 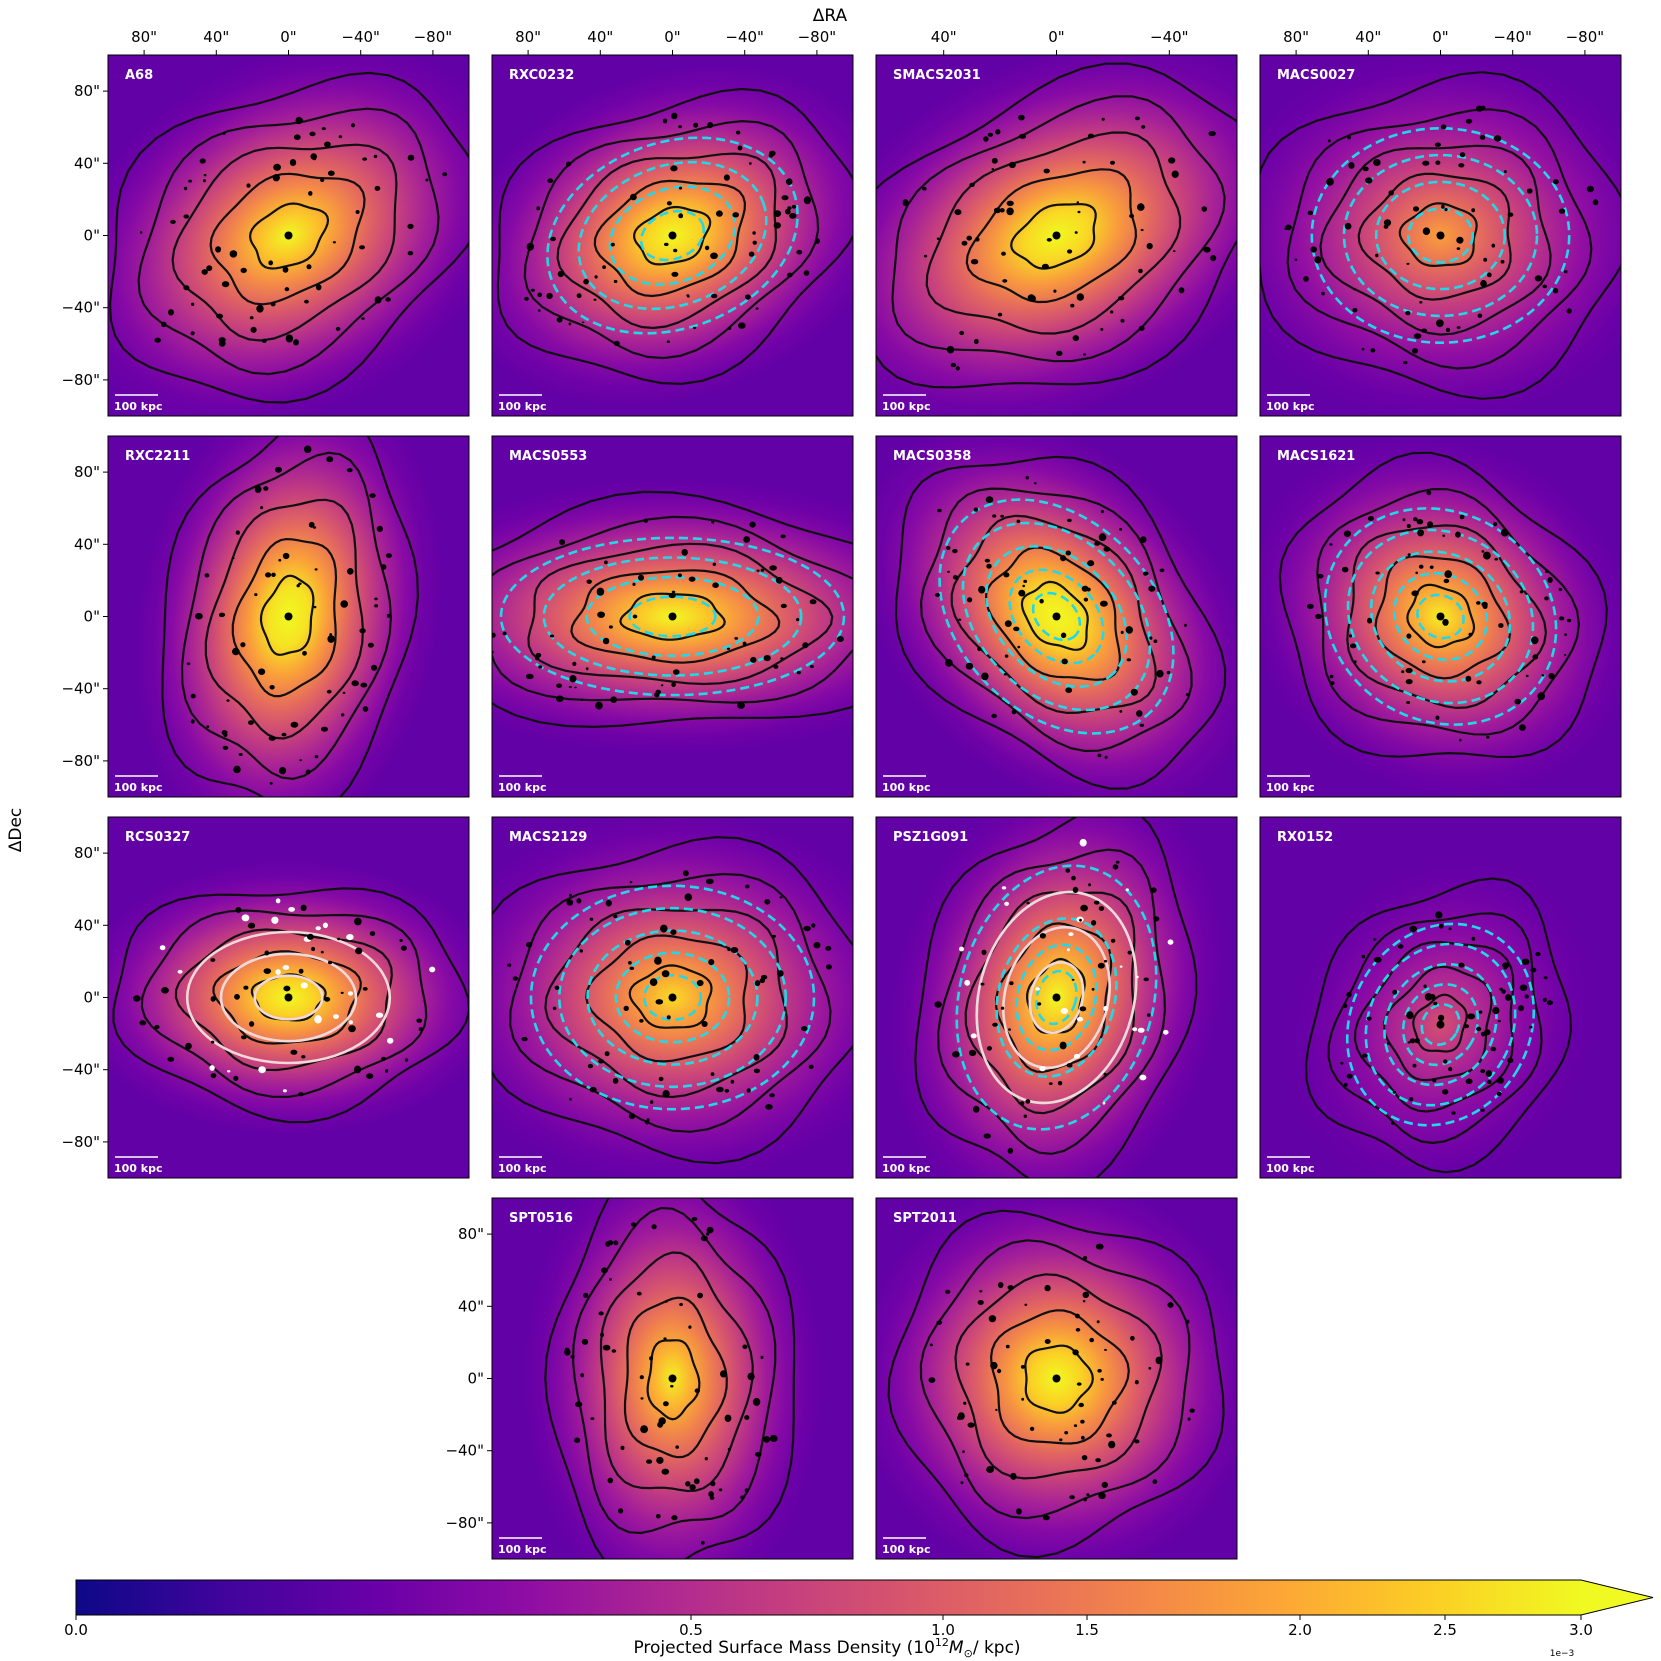 I want to click on panel-a68: A68 100 kpc, so click(x=288, y=235).